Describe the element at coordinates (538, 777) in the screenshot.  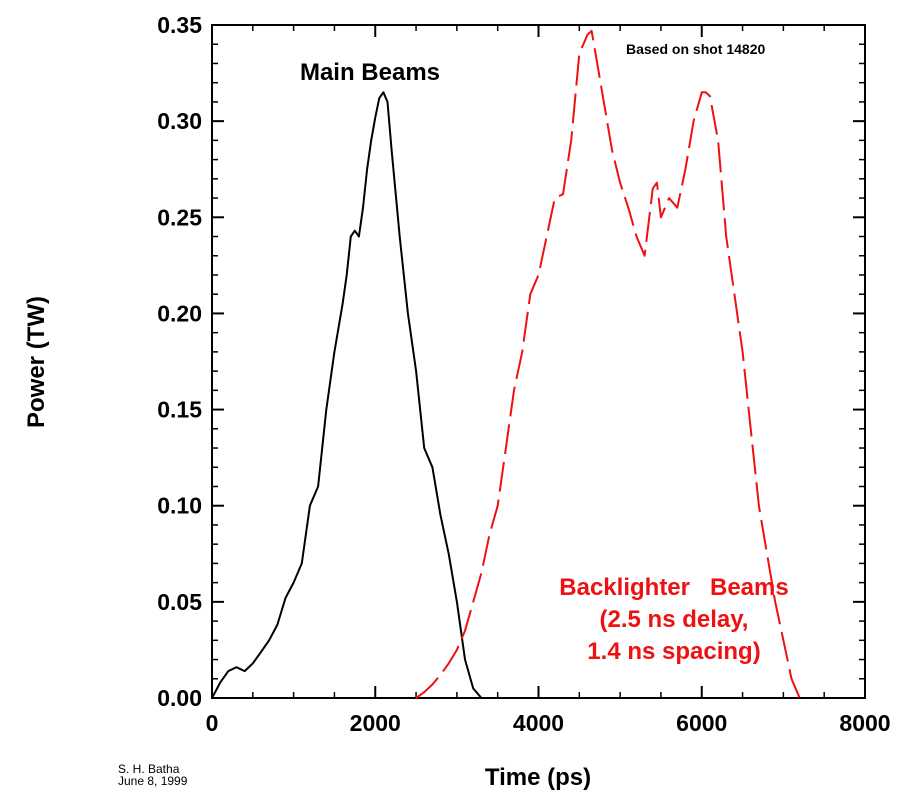
I see `x-axis-label: Time (ps)` at that location.